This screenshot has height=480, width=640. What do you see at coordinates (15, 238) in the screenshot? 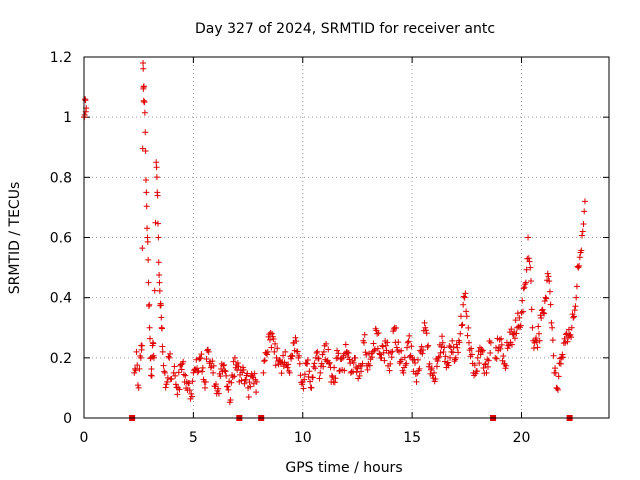
I see `y-axis-label: SRMTID / TECUs` at bounding box center [15, 238].